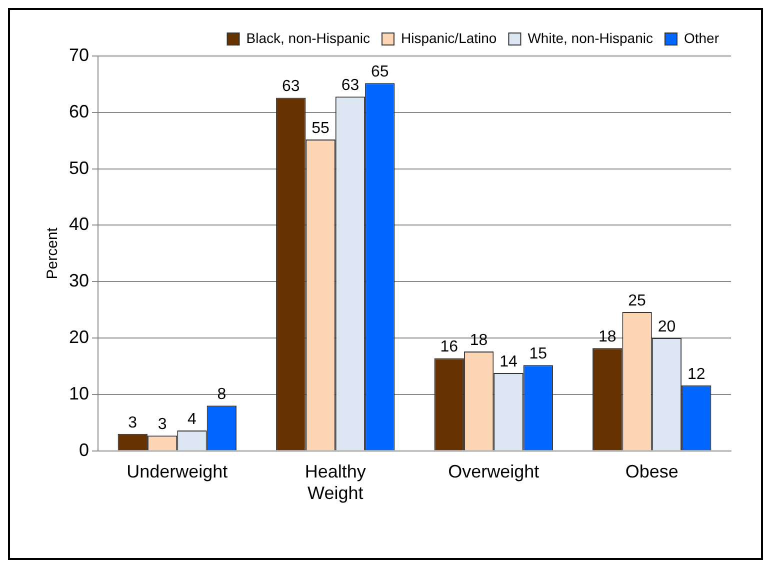 The width and height of the screenshot is (779, 580). What do you see at coordinates (637, 301) in the screenshot?
I see `data-label: 25` at bounding box center [637, 301].